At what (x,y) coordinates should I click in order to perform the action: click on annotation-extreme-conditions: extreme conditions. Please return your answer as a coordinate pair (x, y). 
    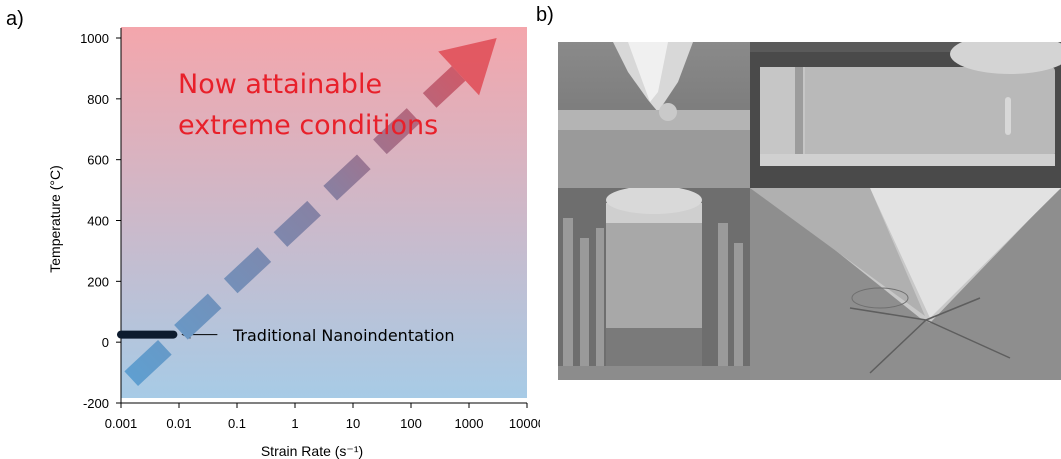
    Looking at the image, I should click on (308, 125).